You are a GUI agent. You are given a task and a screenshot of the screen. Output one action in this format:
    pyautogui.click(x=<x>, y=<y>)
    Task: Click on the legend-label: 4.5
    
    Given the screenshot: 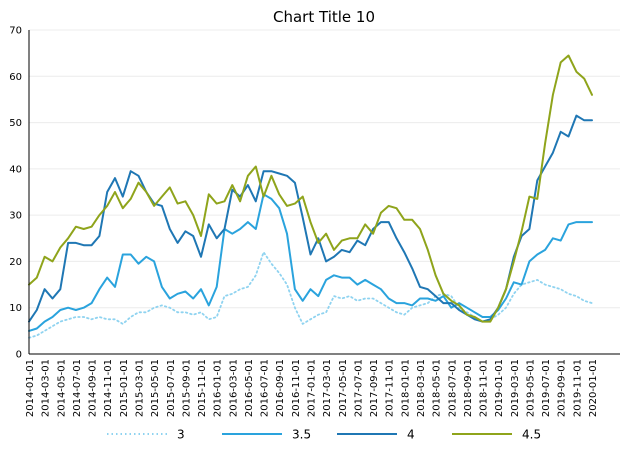 What is the action you would take?
    pyautogui.click(x=531, y=435)
    